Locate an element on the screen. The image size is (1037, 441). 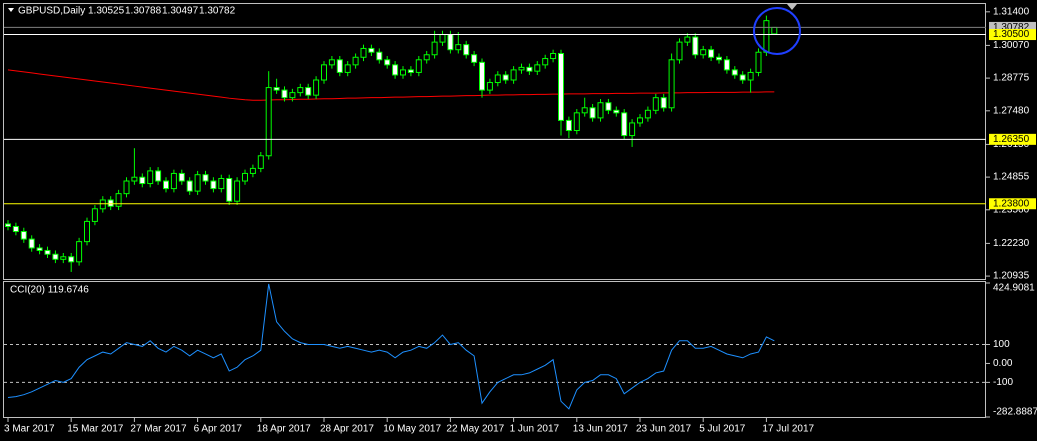
x-tick-label: 10 May 2017 is located at coordinates (412, 429).